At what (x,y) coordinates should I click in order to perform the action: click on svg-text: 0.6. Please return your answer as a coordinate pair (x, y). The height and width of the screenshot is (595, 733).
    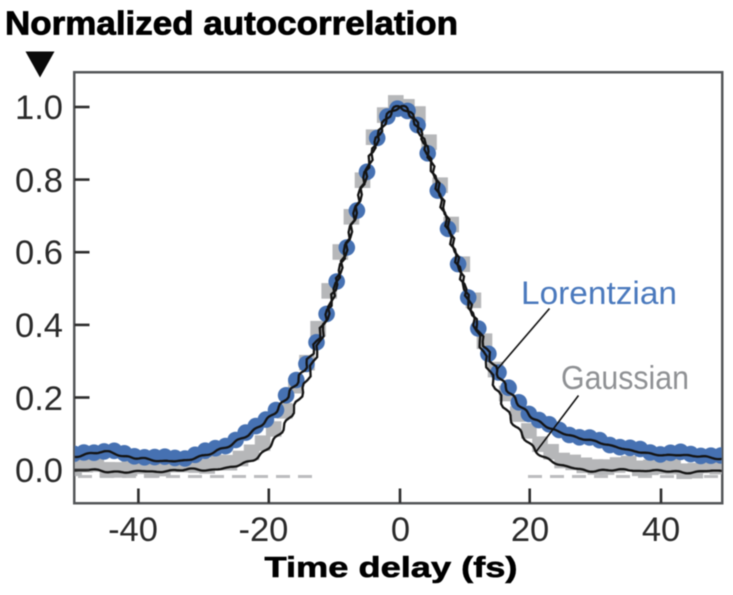
    Looking at the image, I should click on (39, 253).